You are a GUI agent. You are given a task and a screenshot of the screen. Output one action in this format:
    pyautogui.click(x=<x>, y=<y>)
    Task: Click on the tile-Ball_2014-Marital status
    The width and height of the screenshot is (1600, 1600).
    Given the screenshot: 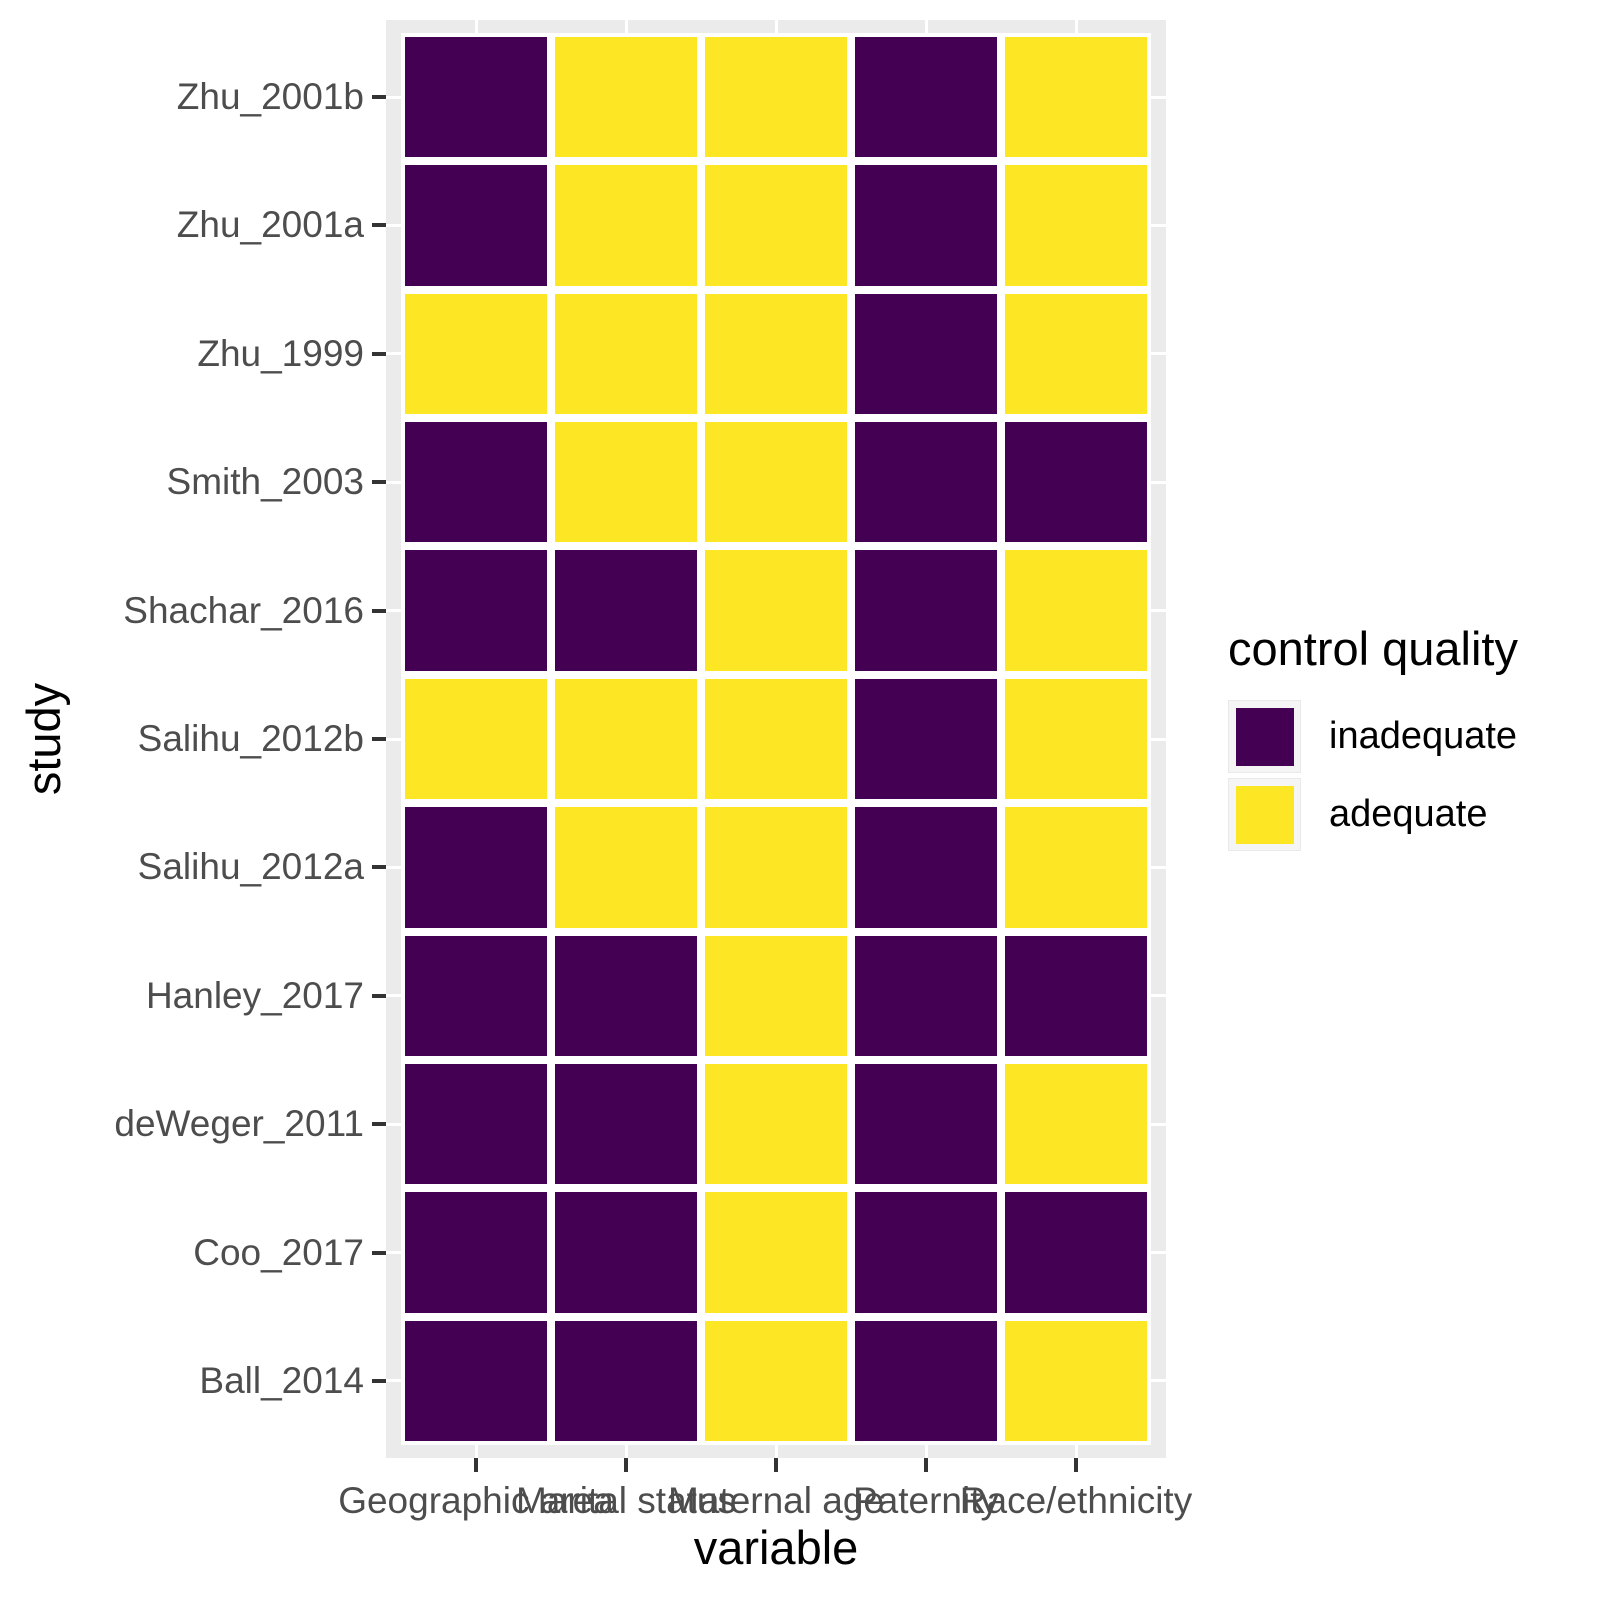 What is the action you would take?
    pyautogui.click(x=626, y=1381)
    